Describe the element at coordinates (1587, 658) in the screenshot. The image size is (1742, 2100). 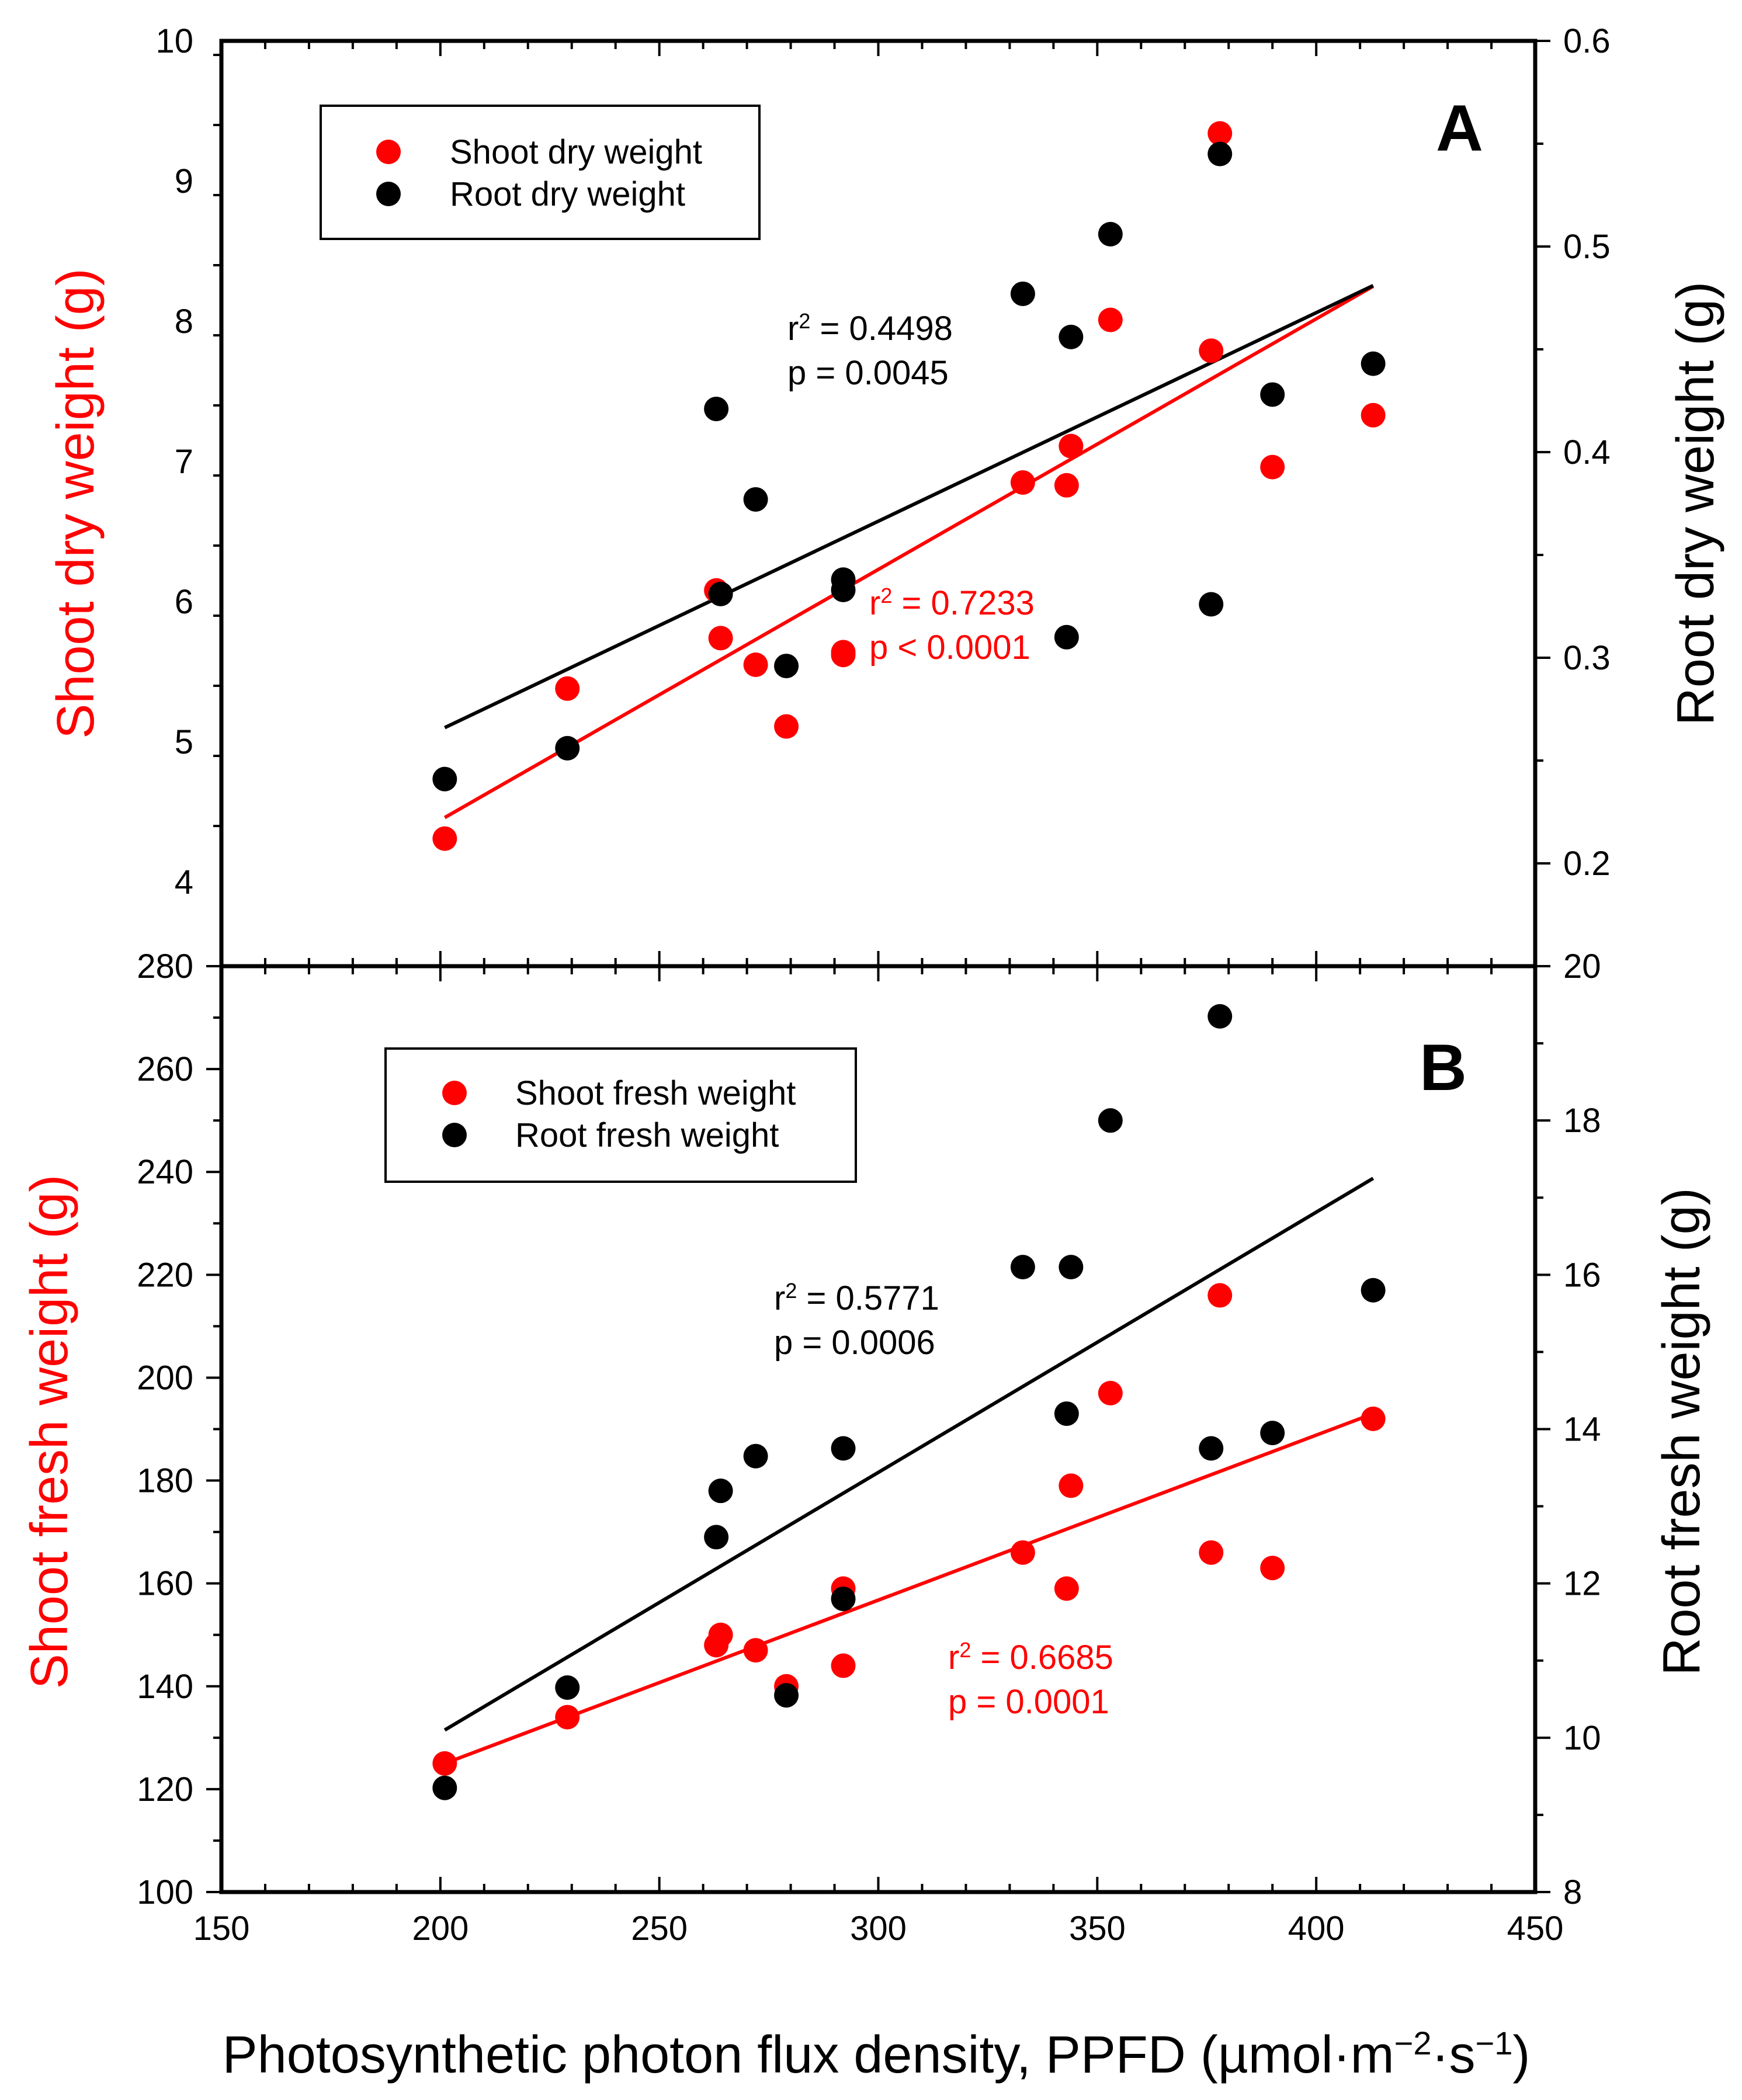
I see `y-right-tick-label: 0.3` at that location.